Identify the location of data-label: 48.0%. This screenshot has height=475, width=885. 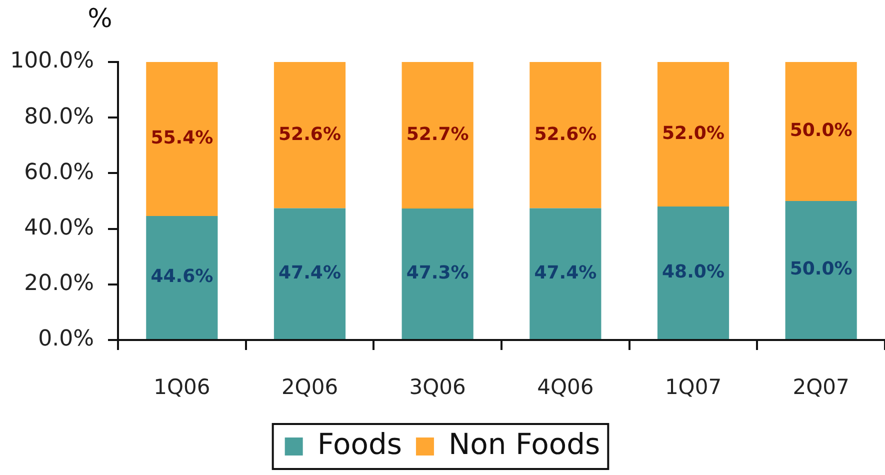
(693, 271).